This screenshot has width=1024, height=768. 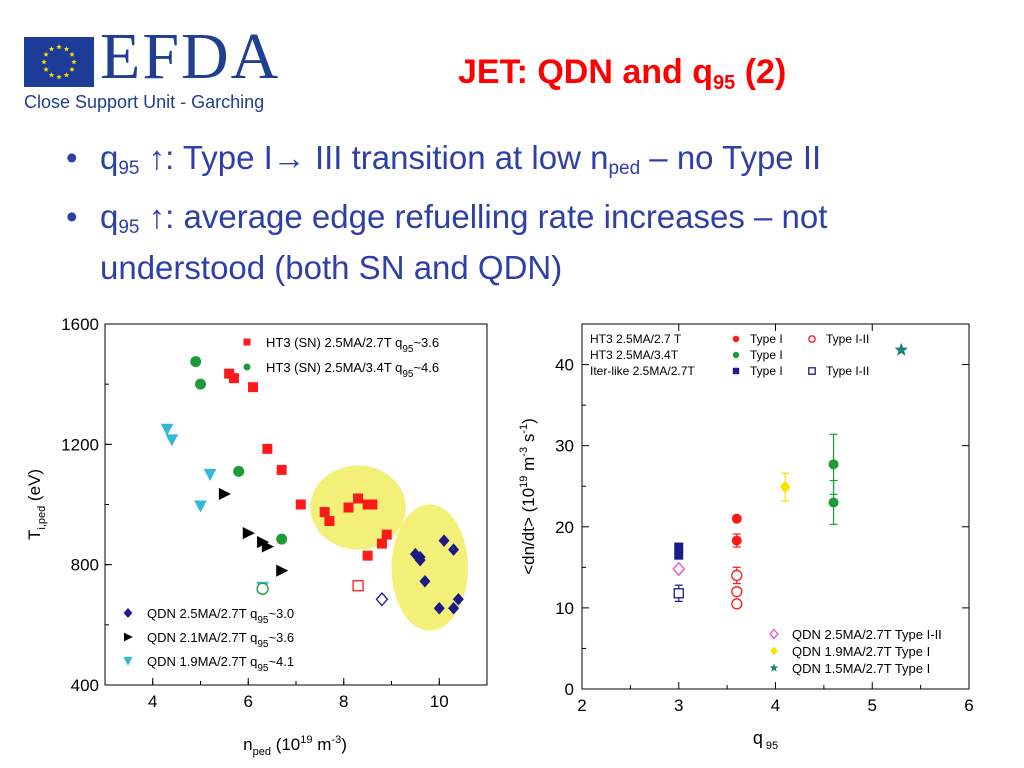 I want to click on x-tick-label: 8, so click(x=343, y=701).